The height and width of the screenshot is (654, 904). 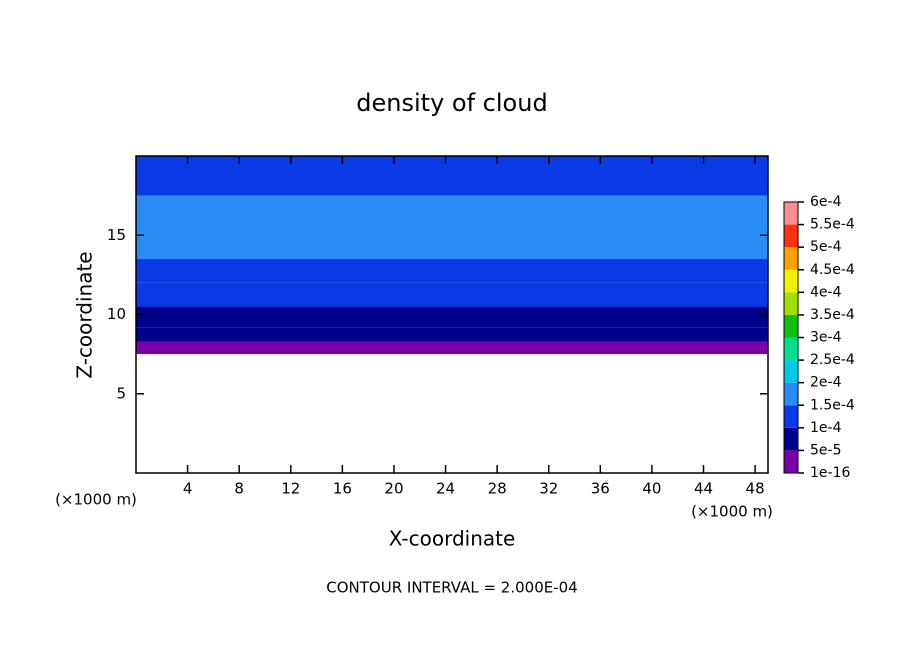 What do you see at coordinates (703, 489) in the screenshot?
I see `x-tick-label: 44` at bounding box center [703, 489].